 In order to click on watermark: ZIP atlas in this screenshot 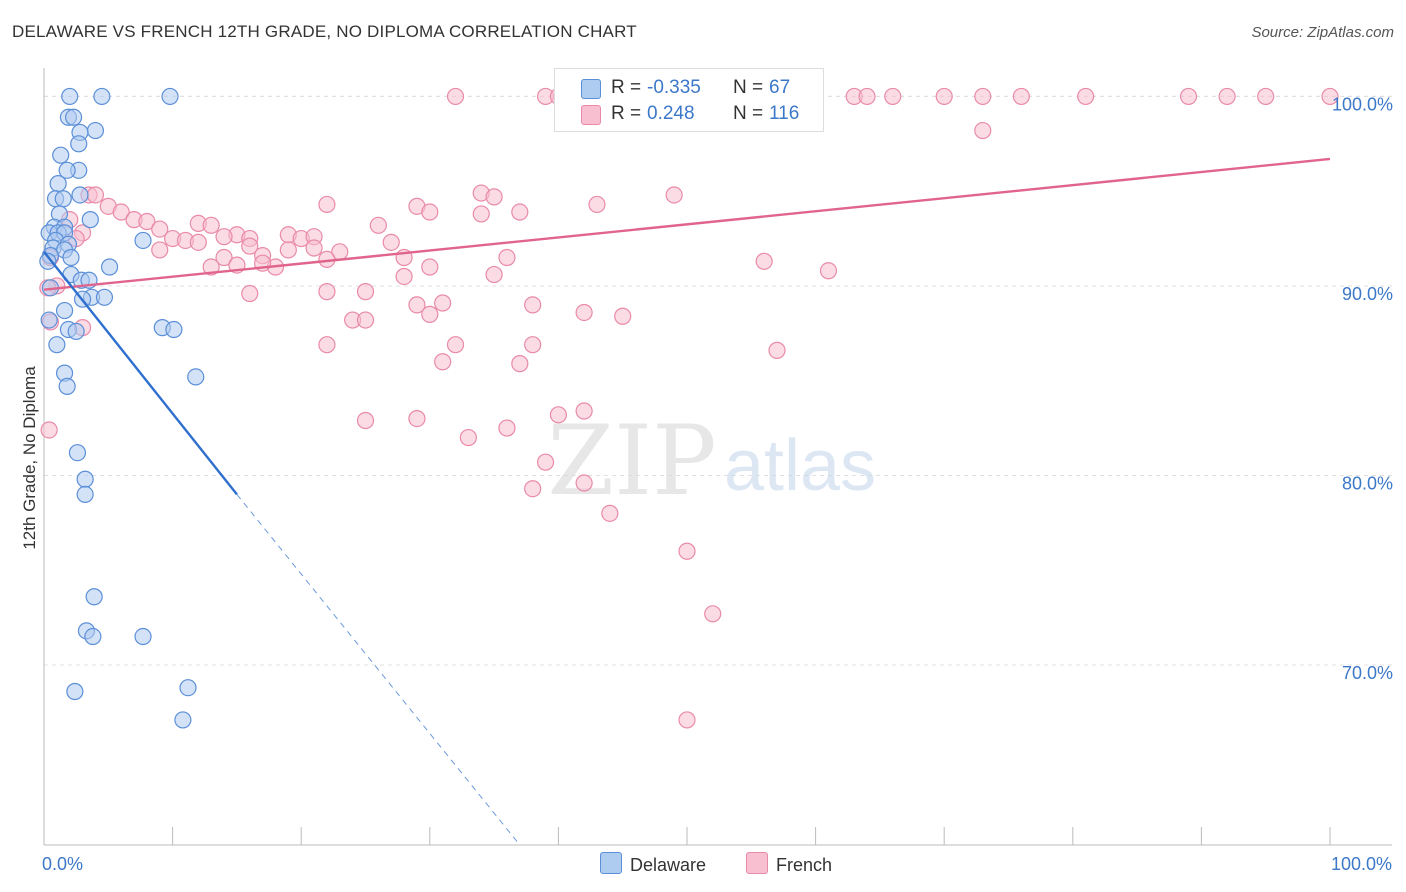, I will do `click(711, 461)`.